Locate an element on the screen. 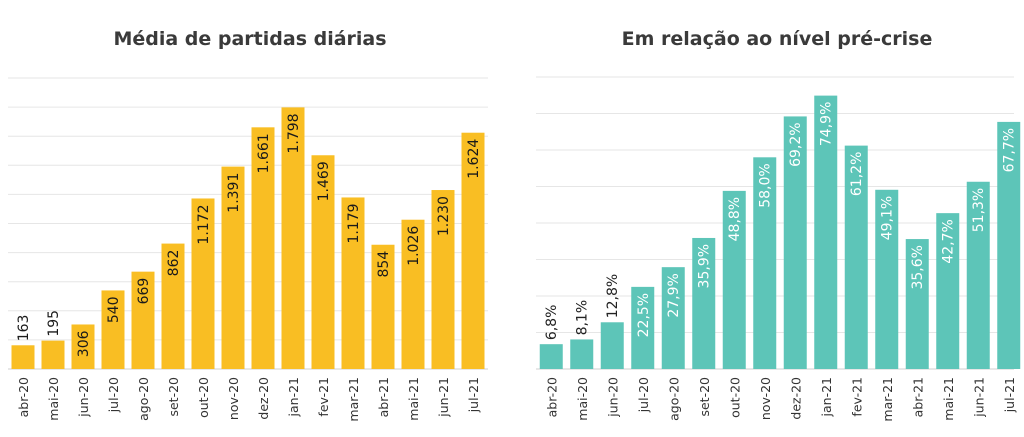 The image size is (1024, 437). chart-title: Média de partidas diárias is located at coordinates (250, 39).